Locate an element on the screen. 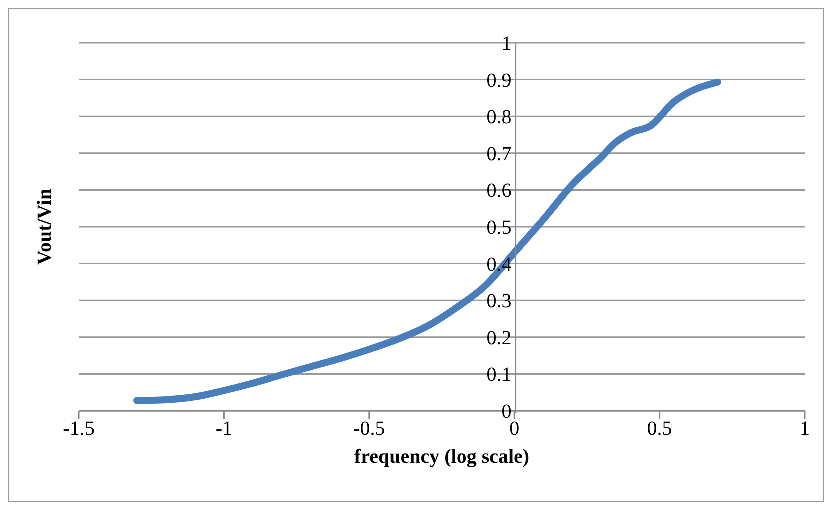 The height and width of the screenshot is (510, 832). y-tick-label: 0.3 is located at coordinates (499, 301).